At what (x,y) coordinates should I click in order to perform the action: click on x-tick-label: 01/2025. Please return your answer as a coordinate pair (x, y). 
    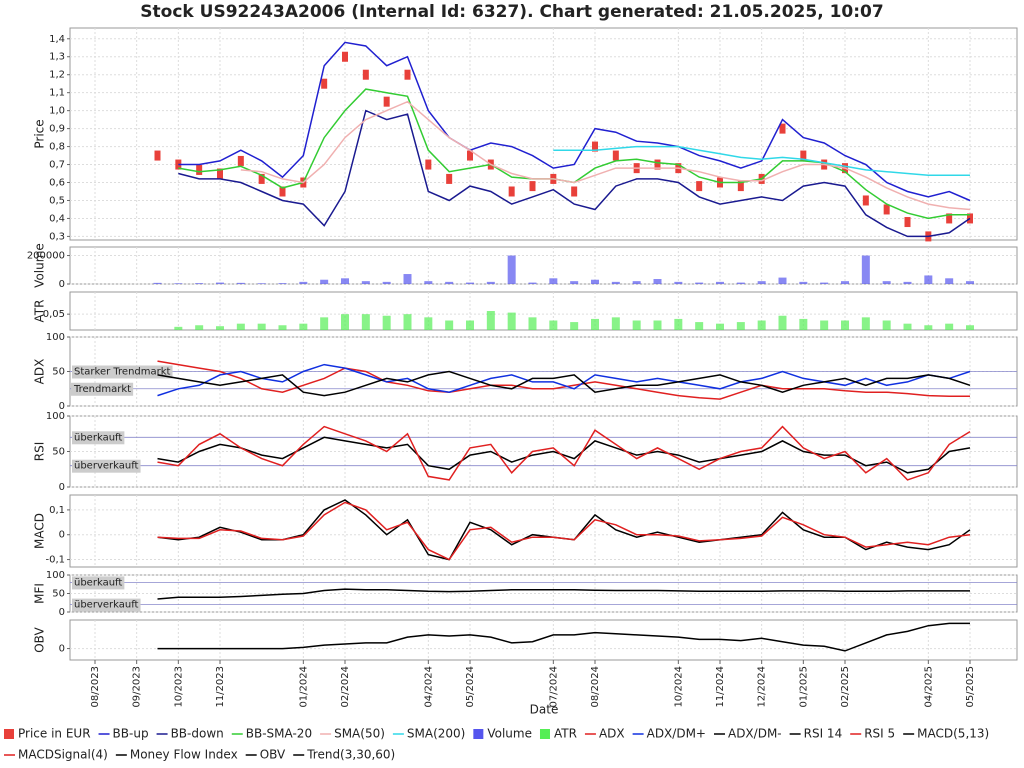
    Looking at the image, I should click on (803, 687).